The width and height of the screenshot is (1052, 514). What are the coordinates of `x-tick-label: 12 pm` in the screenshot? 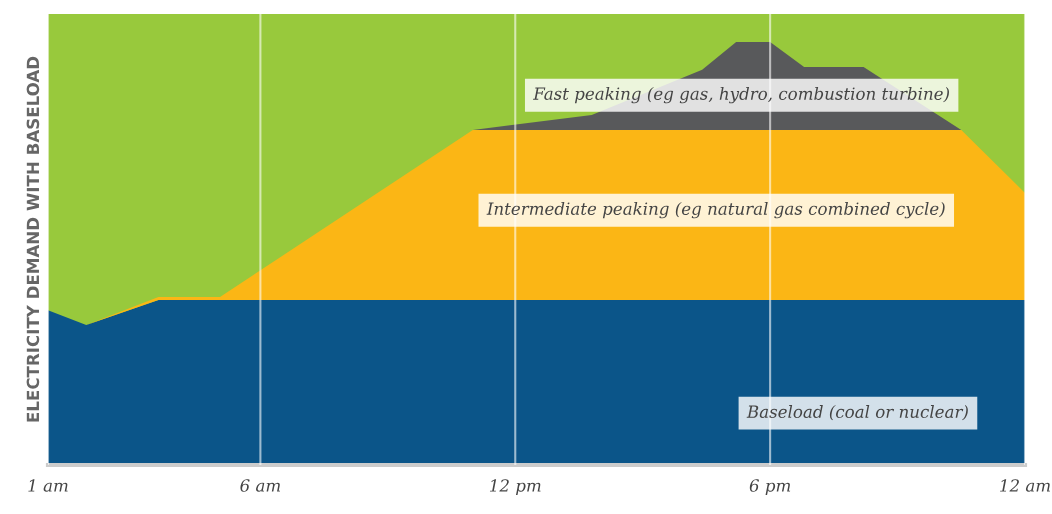 It's located at (515, 487).